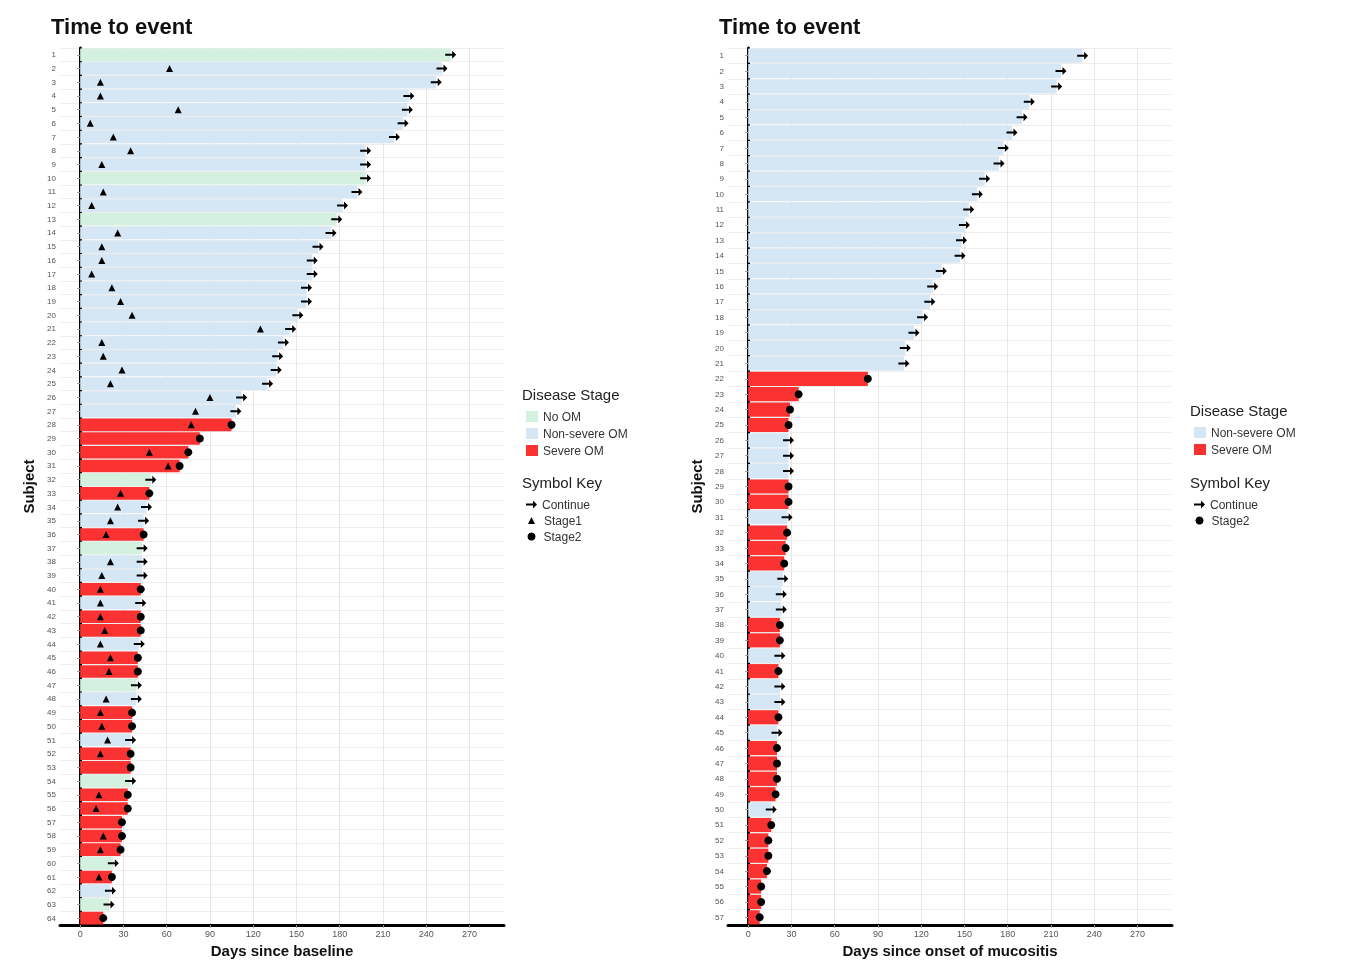  I want to click on y-tick-label: 58, so click(52, 836).